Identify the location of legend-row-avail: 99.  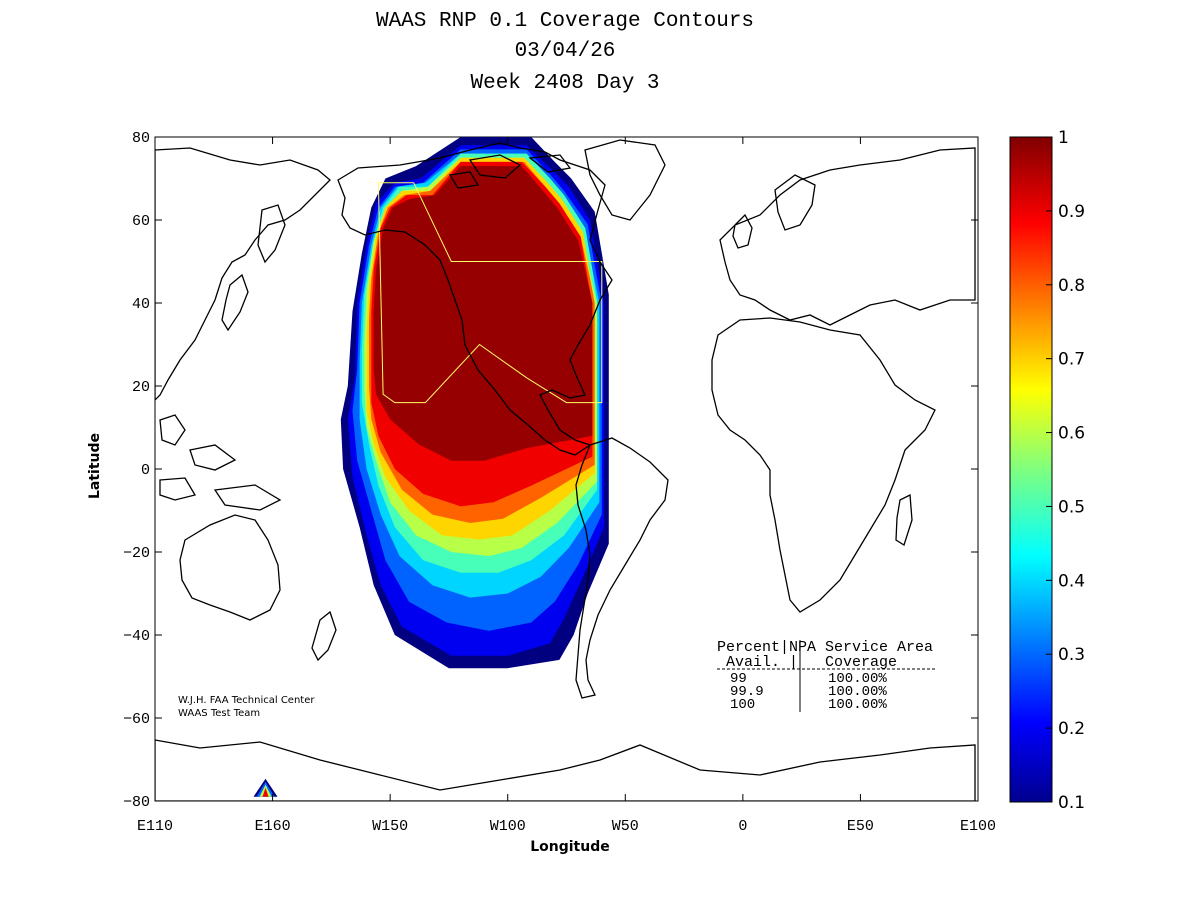
(738, 679).